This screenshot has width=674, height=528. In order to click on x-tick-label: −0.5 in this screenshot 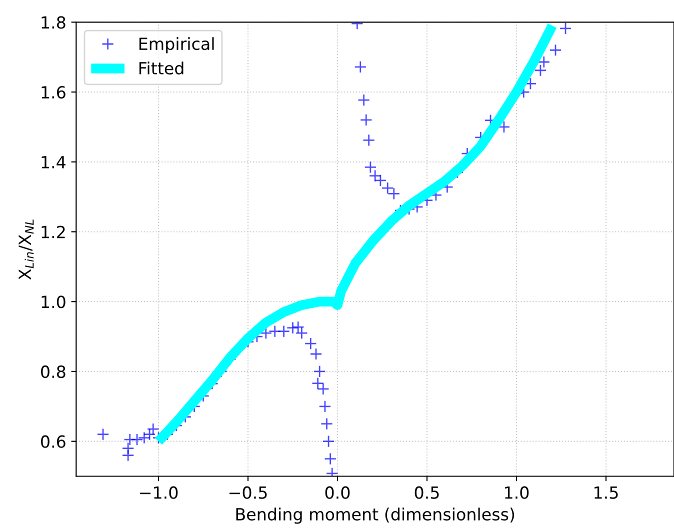, I will do `click(248, 492)`.